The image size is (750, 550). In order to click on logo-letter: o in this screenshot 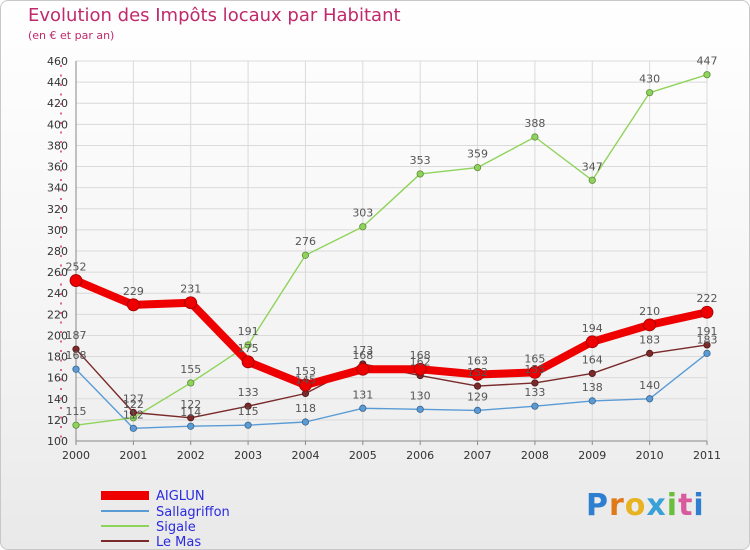, I will do `click(635, 505)`.